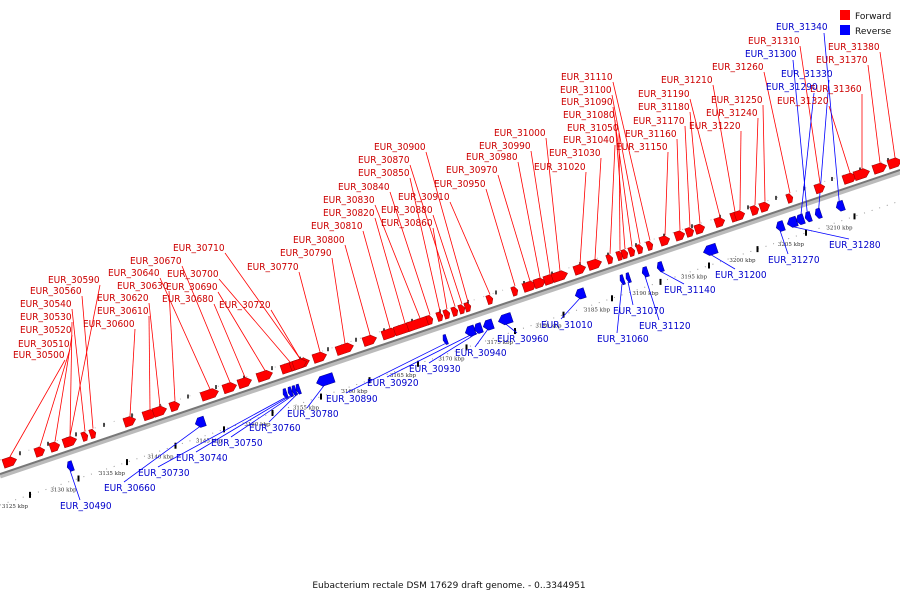  What do you see at coordinates (664, 94) in the screenshot?
I see `forward-gene-label: EUR_31190` at bounding box center [664, 94].